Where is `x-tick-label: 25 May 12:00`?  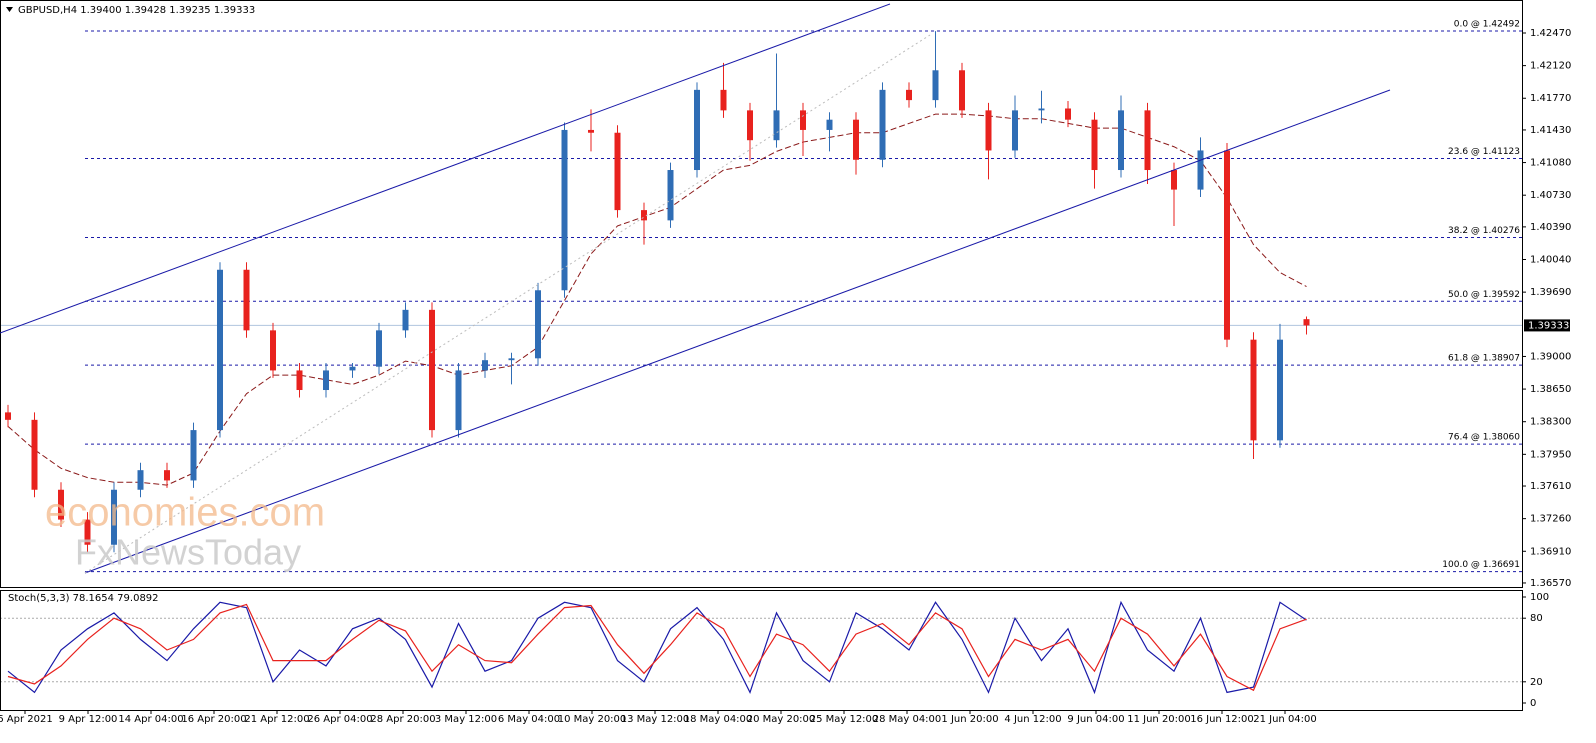 x-tick-label: 25 May 12:00 is located at coordinates (844, 719).